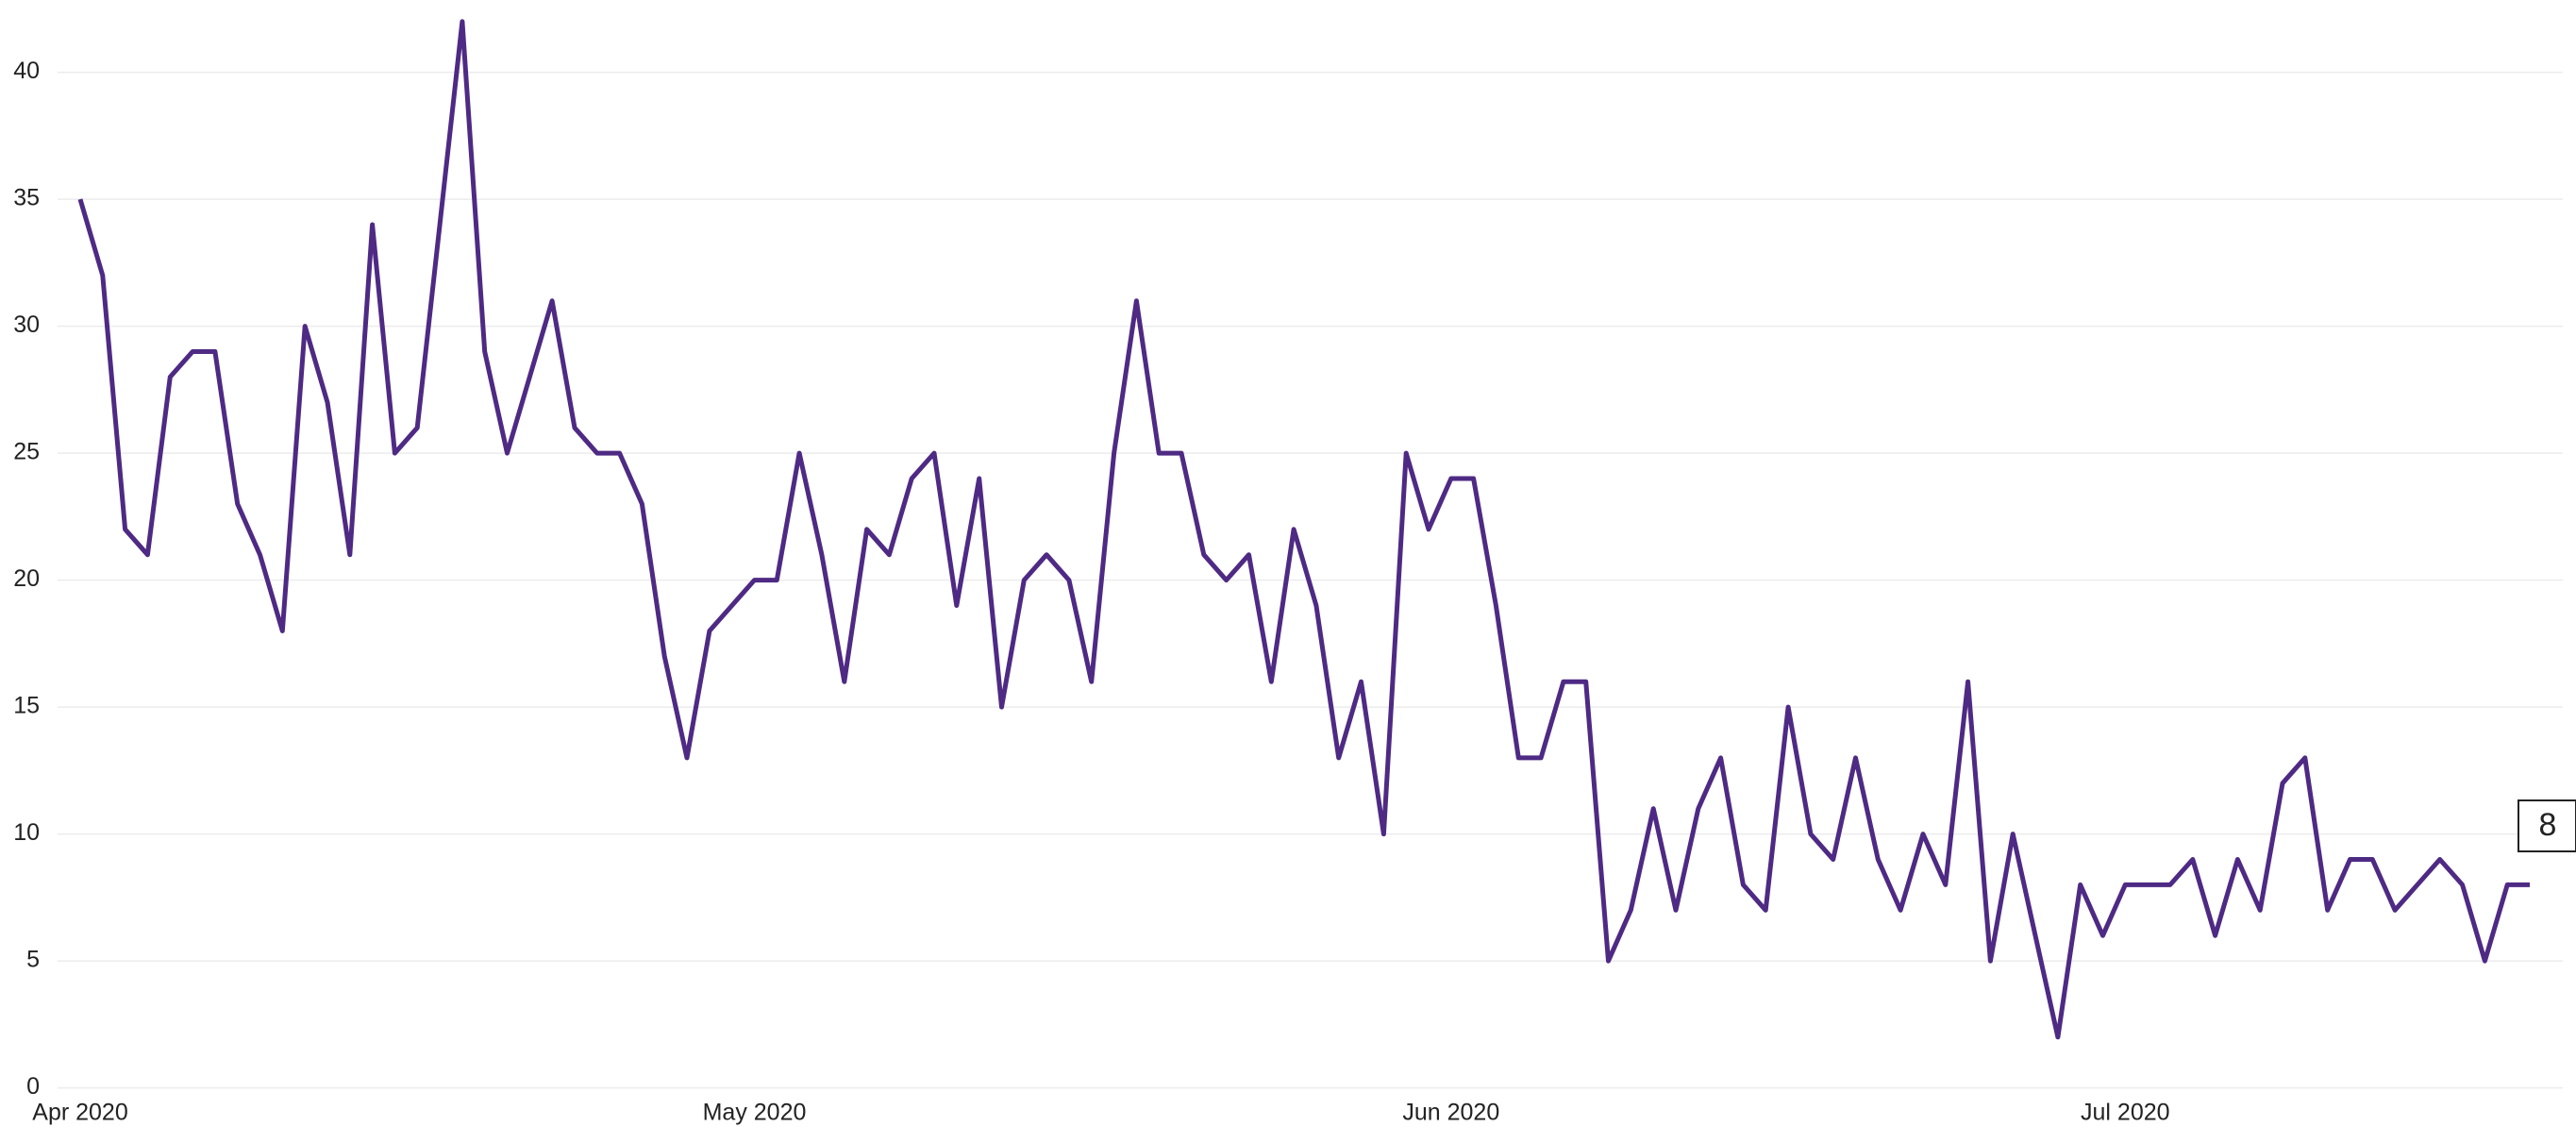 This screenshot has width=2576, height=1127. What do you see at coordinates (26, 324) in the screenshot?
I see `y-tick-label: 30` at bounding box center [26, 324].